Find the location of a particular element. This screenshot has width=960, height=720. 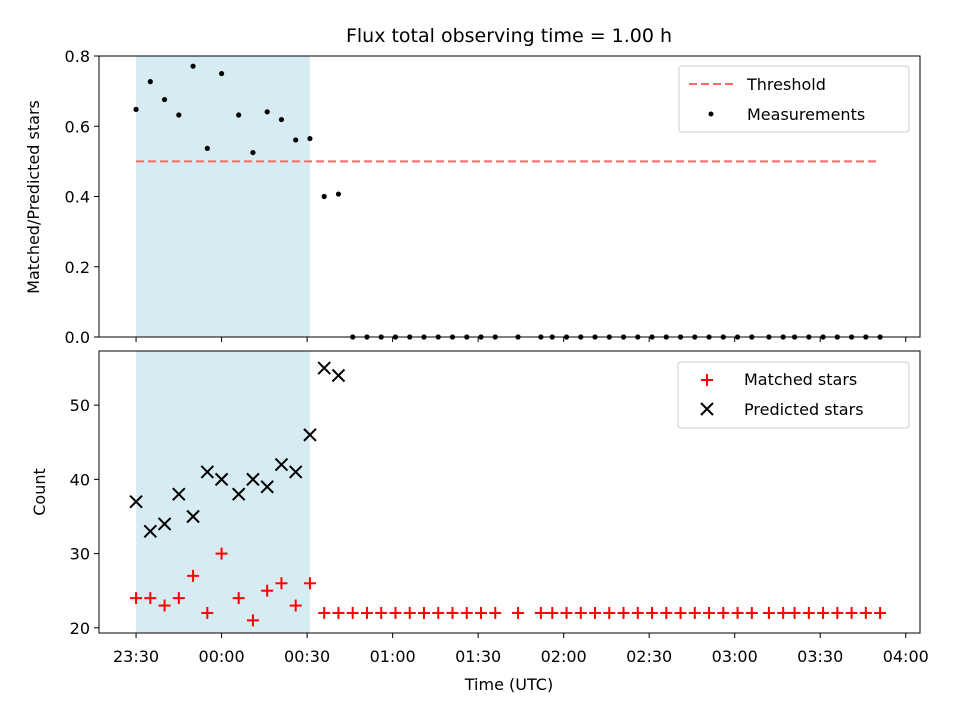

bottom-y-ticks: 20 30 40 50 is located at coordinates (84, 517).